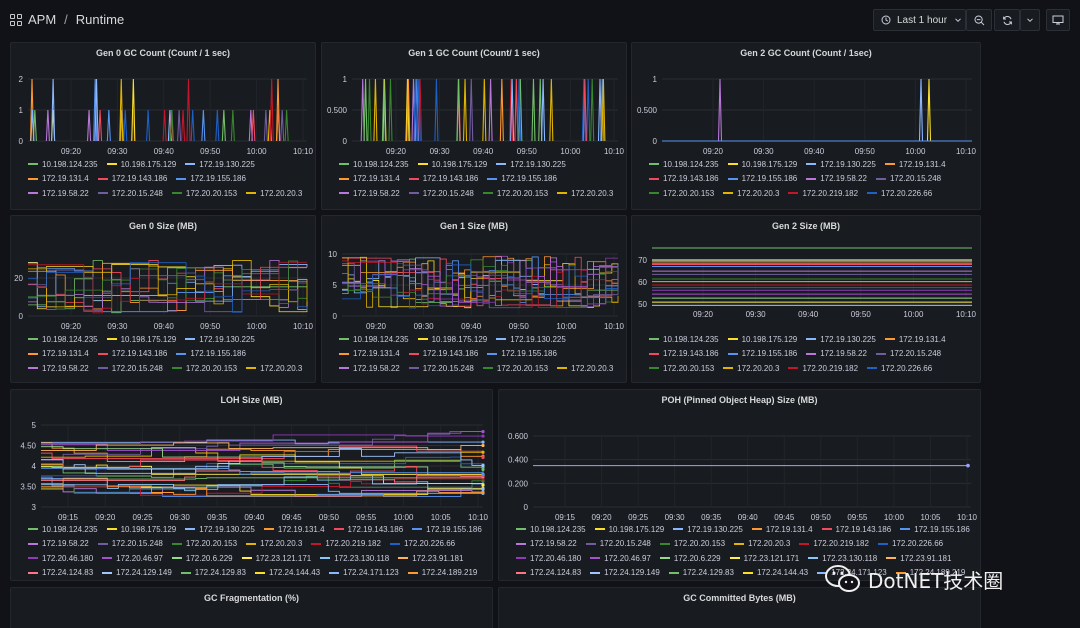 This screenshot has height=628, width=1080. Describe the element at coordinates (42, 19) in the screenshot. I see `breadcrumb-app: APM` at that location.